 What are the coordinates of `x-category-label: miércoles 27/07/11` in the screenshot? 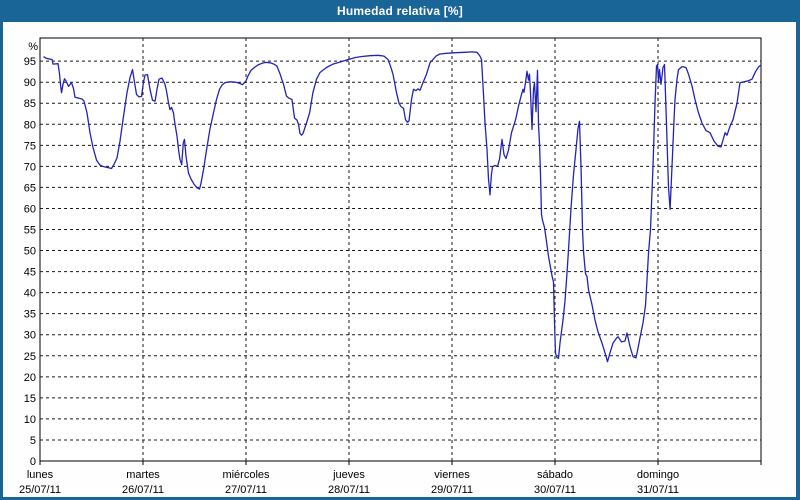 It's located at (246, 482).